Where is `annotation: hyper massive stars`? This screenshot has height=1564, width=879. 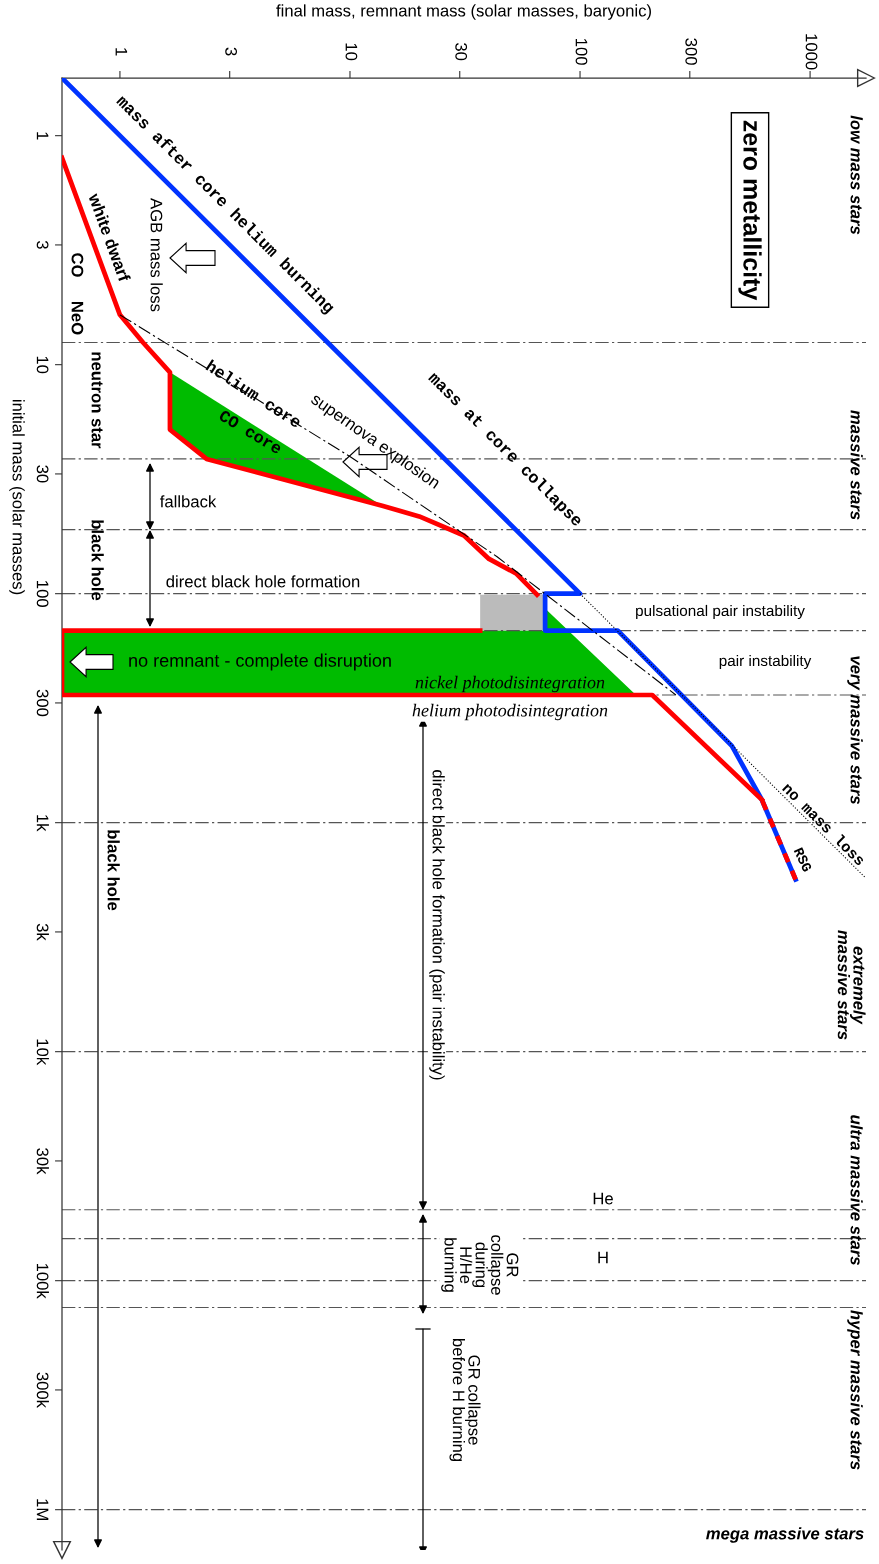
annotation: hyper massive stars is located at coordinates (855, 1390).